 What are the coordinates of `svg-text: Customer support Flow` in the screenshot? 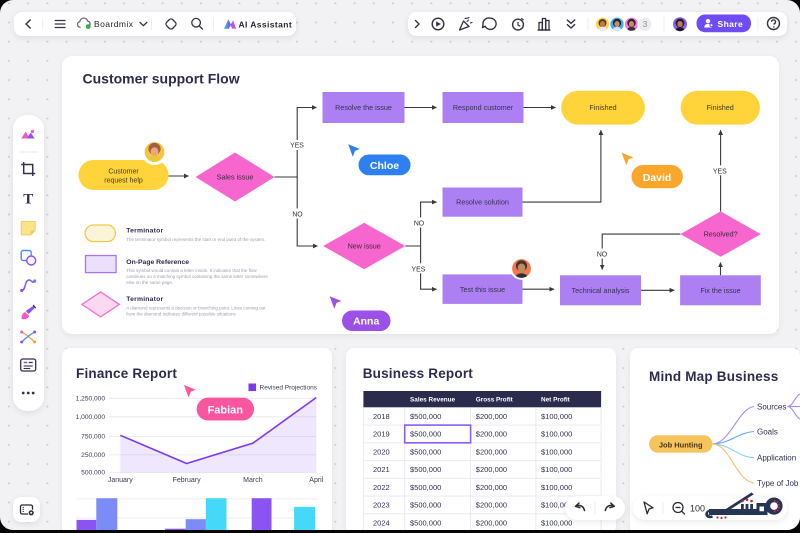 It's located at (160, 79).